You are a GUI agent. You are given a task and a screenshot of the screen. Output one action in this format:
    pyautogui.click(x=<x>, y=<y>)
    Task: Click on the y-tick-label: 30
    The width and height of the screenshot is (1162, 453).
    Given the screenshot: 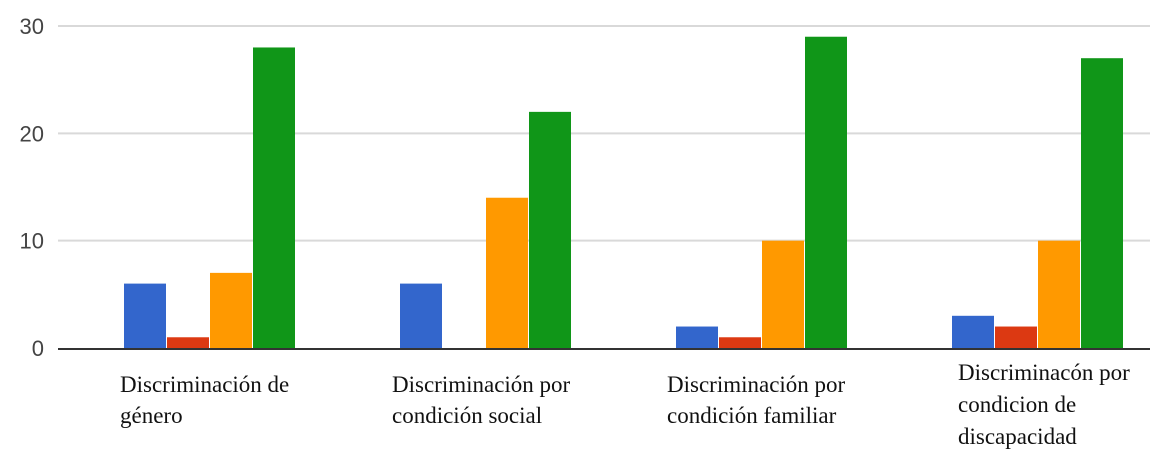 What is the action you would take?
    pyautogui.click(x=32, y=26)
    